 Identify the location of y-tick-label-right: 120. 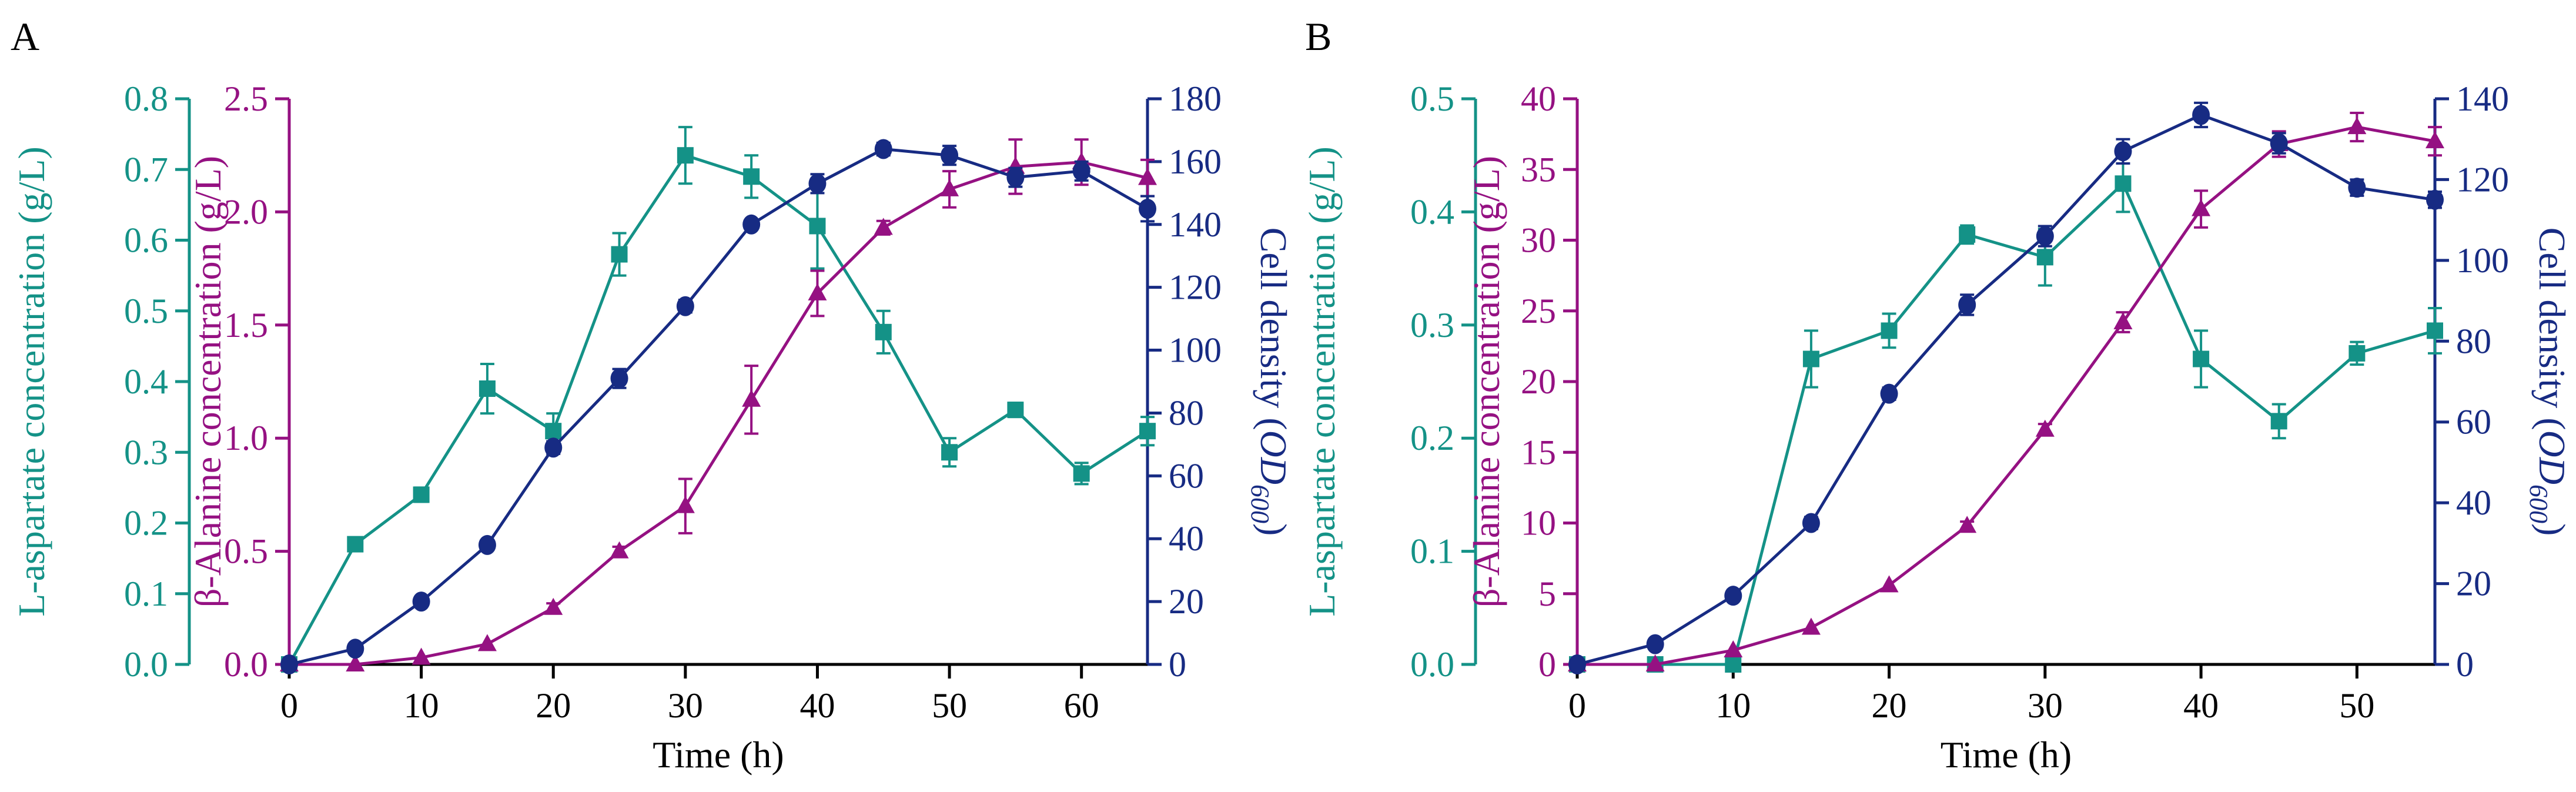
(2482, 179).